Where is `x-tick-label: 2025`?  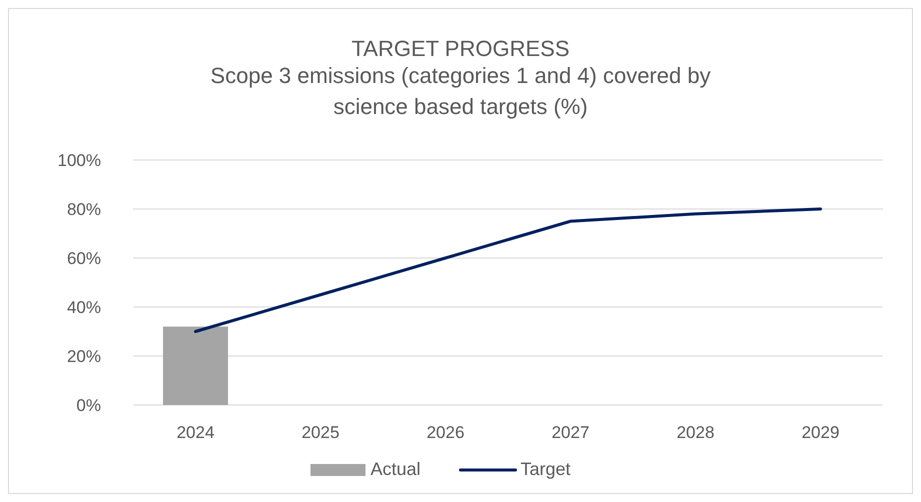 x-tick-label: 2025 is located at coordinates (321, 432).